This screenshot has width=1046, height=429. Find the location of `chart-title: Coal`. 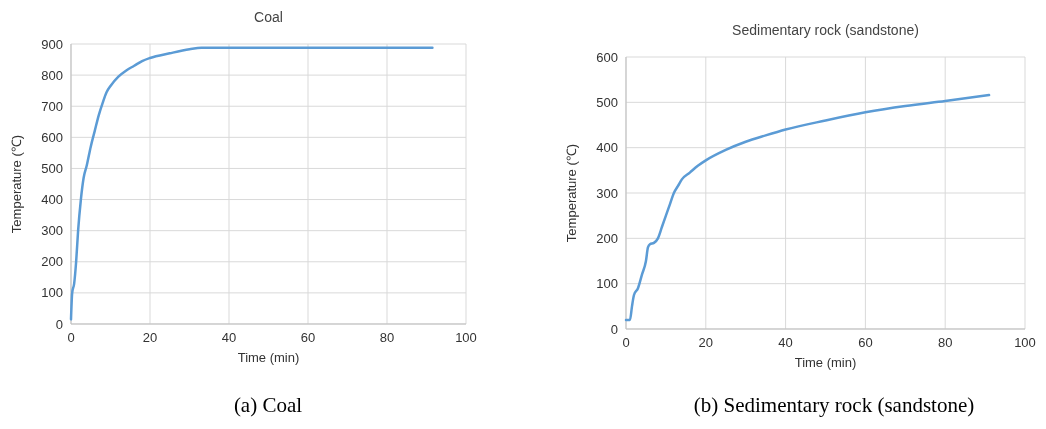

chart-title: Coal is located at coordinates (268, 17).